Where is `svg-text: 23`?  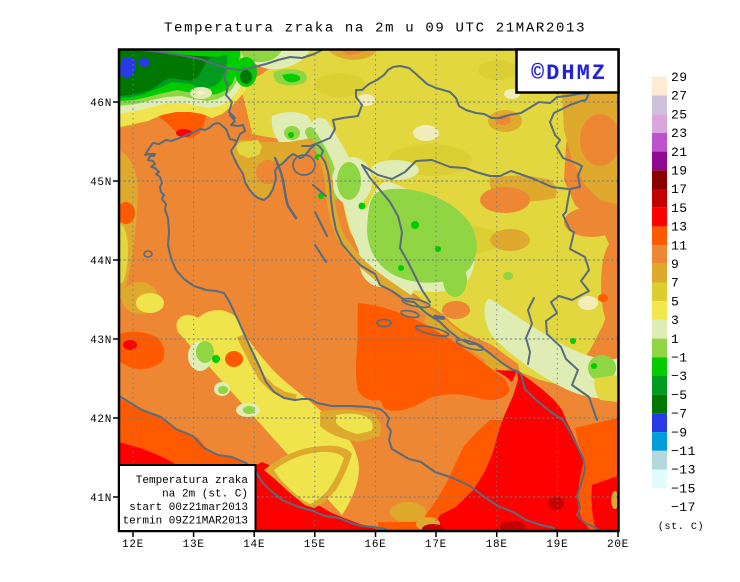
svg-text: 23 is located at coordinates (679, 133).